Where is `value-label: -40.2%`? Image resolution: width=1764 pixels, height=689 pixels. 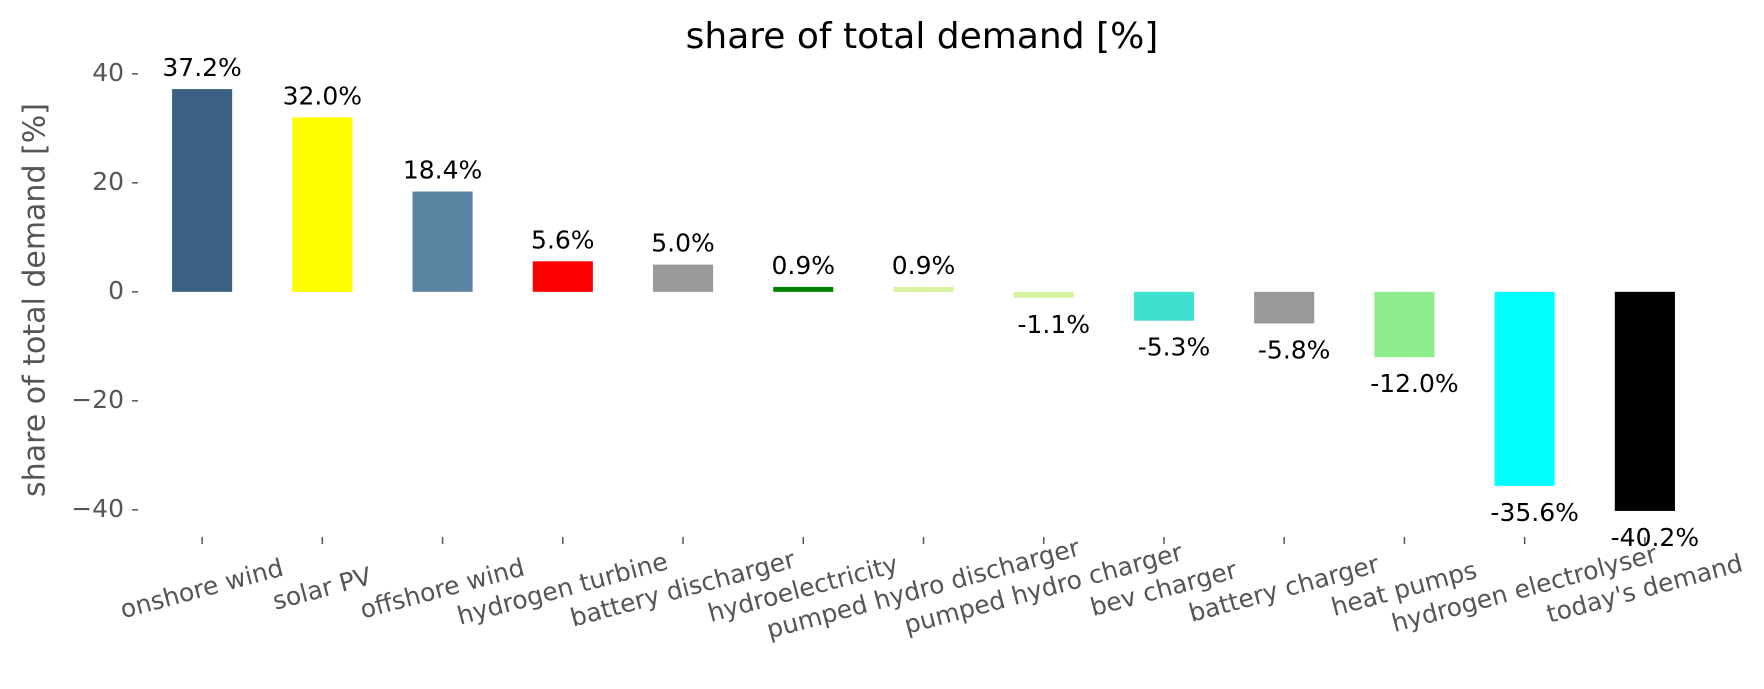
value-label: -40.2% is located at coordinates (1655, 537).